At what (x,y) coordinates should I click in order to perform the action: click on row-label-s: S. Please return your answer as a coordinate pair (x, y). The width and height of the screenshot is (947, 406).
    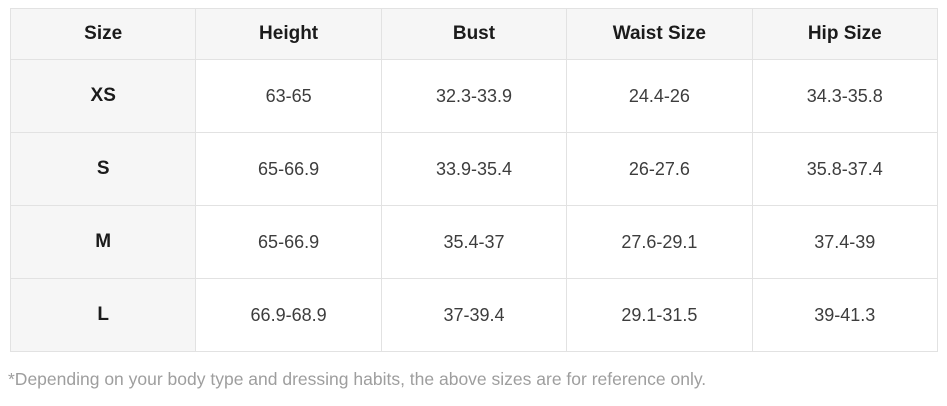
    Looking at the image, I should click on (103, 169).